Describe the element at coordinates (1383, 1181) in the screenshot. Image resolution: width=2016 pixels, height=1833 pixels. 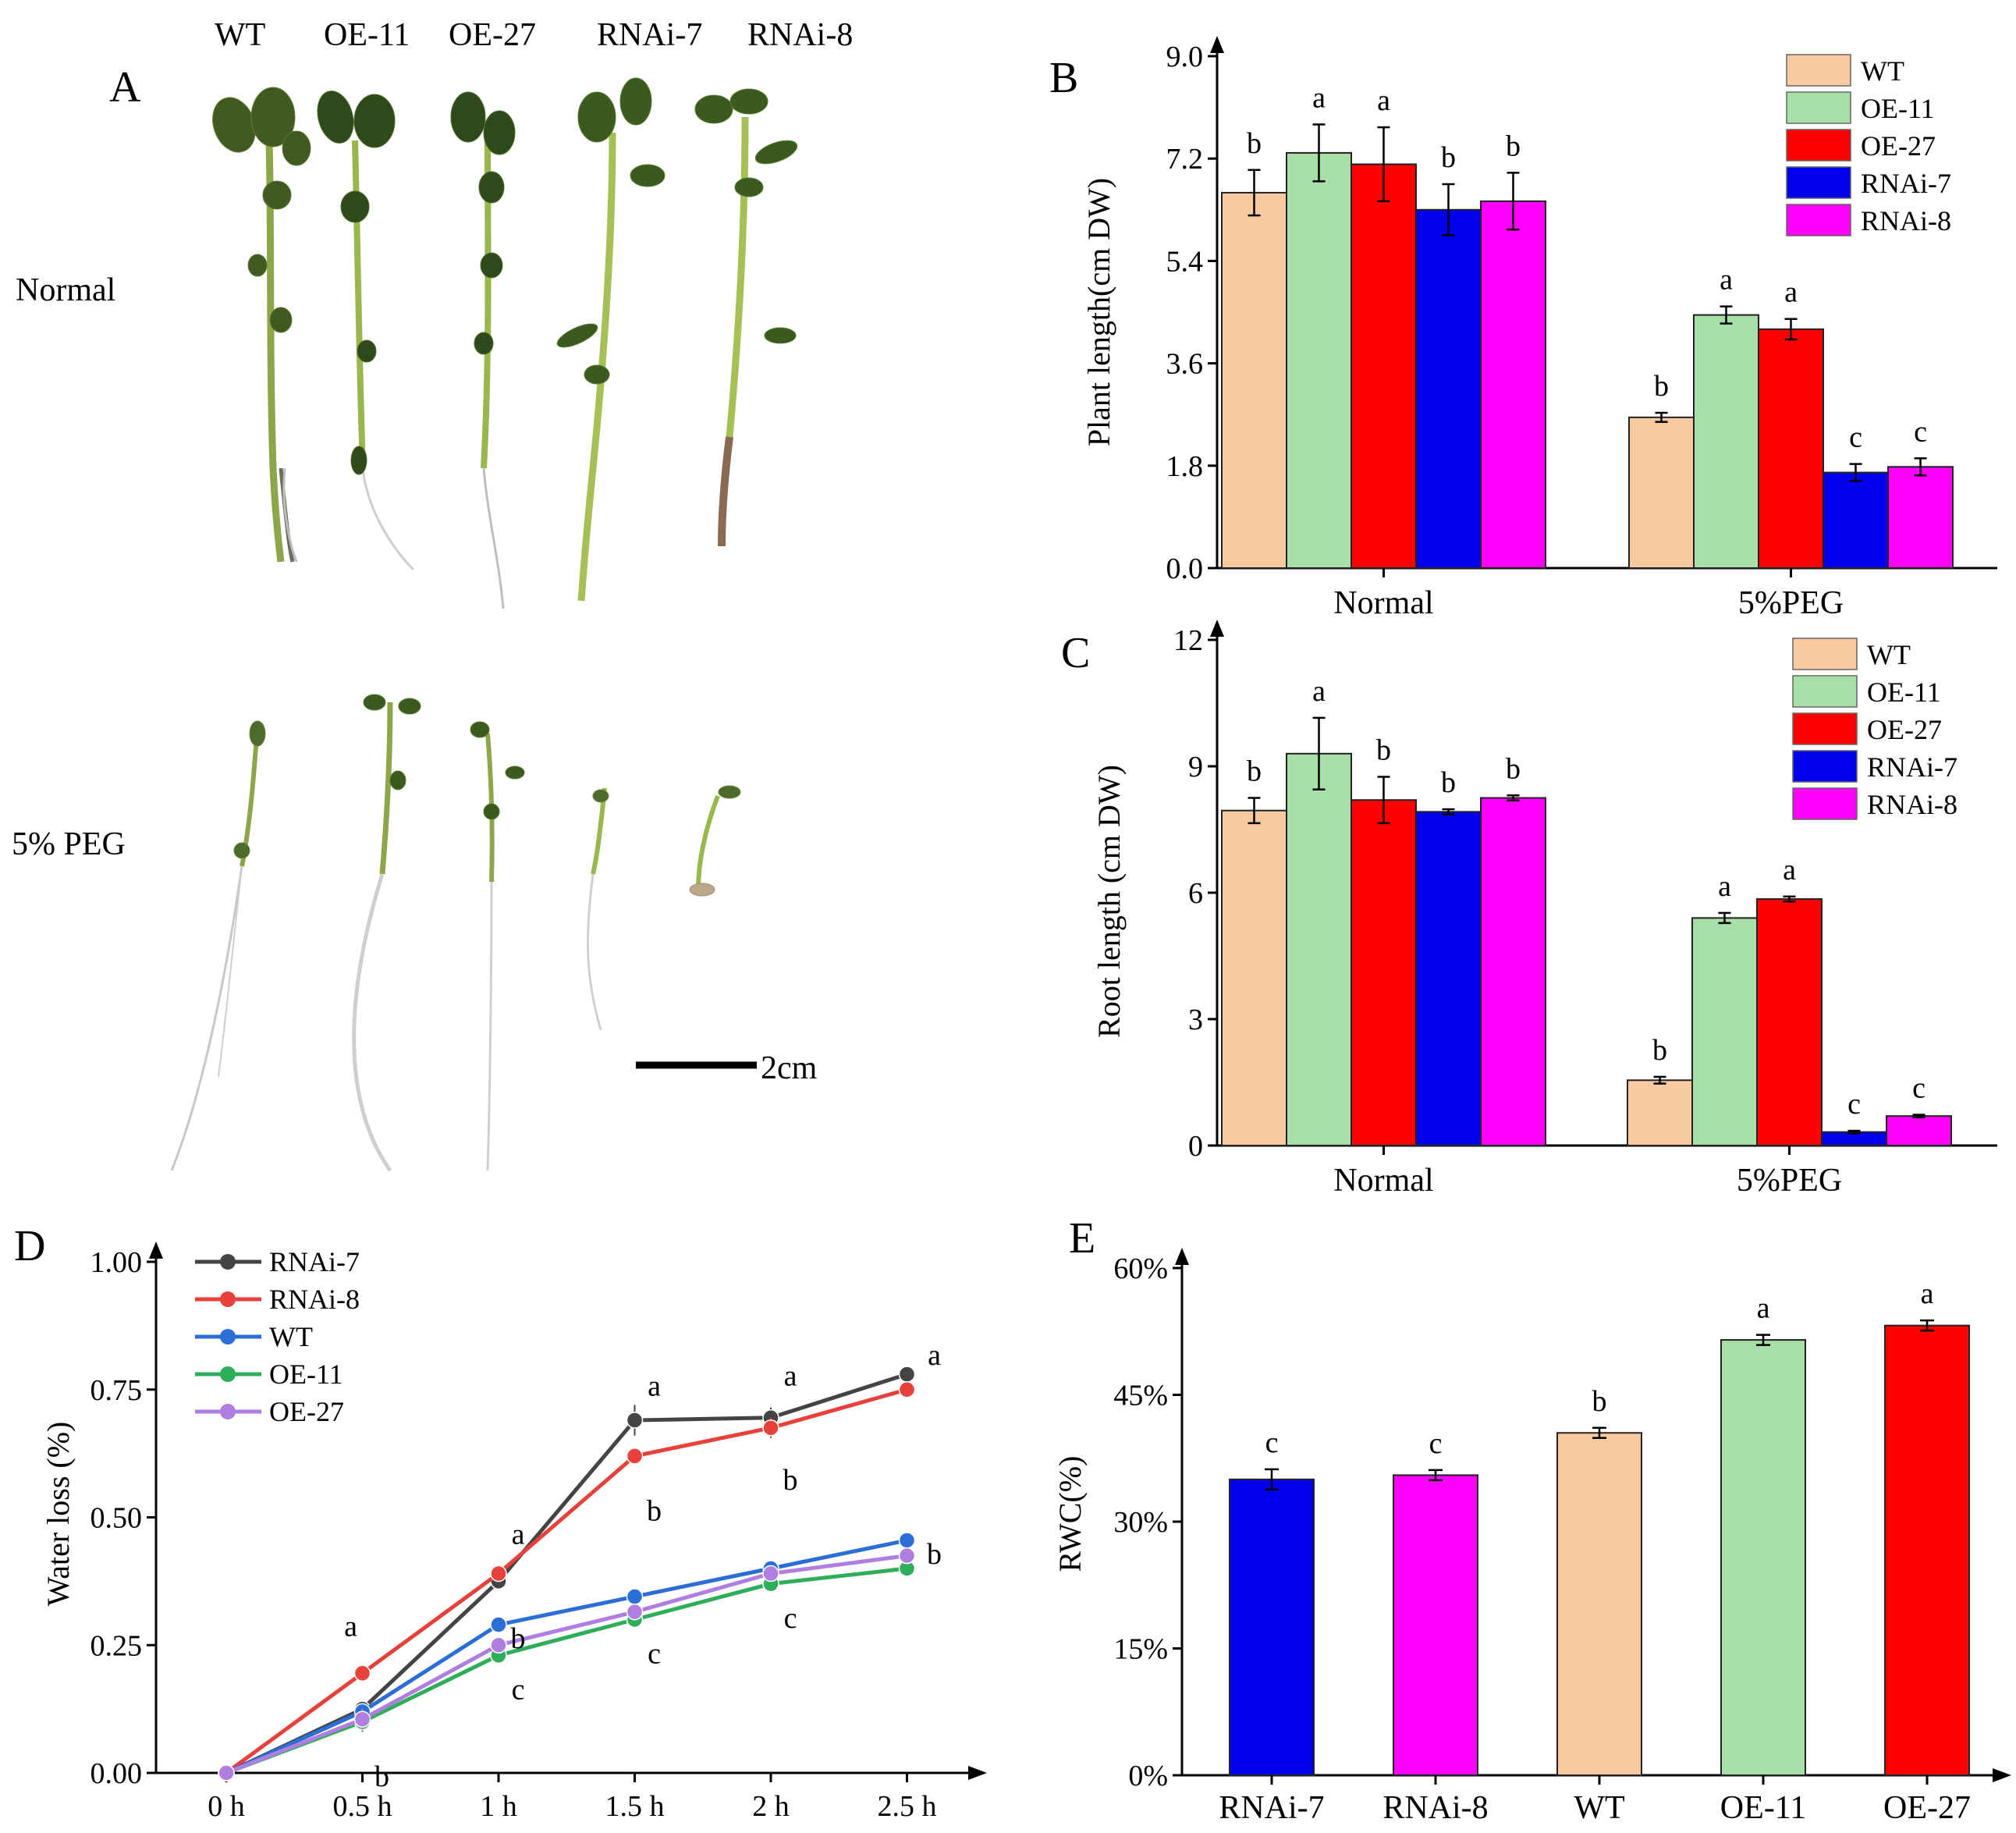
I see `panel-c-xtick-label: Normal` at that location.